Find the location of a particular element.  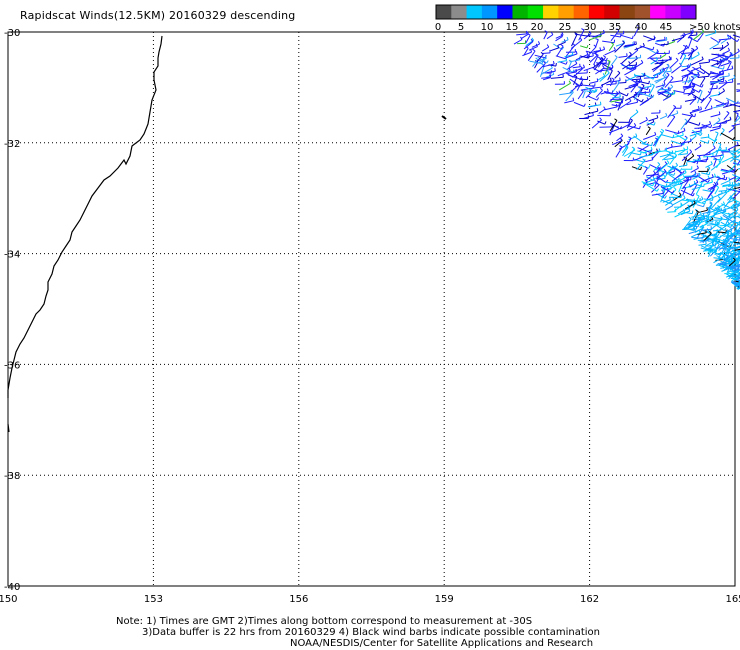

lat-tick-label: -30 is located at coordinates (12, 33).